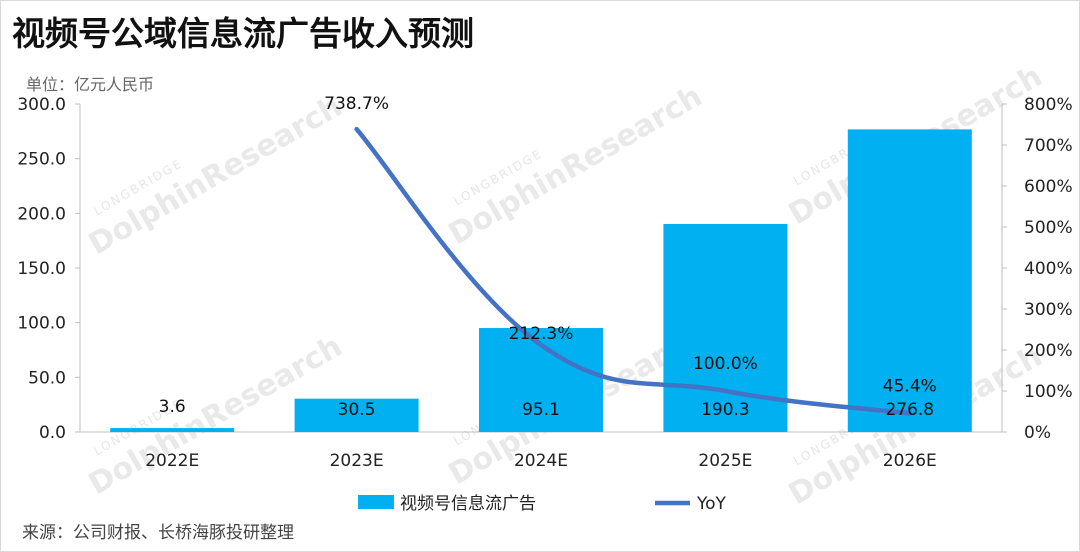  Describe the element at coordinates (541, 461) in the screenshot. I see `x-tick-label: 2024E` at that location.